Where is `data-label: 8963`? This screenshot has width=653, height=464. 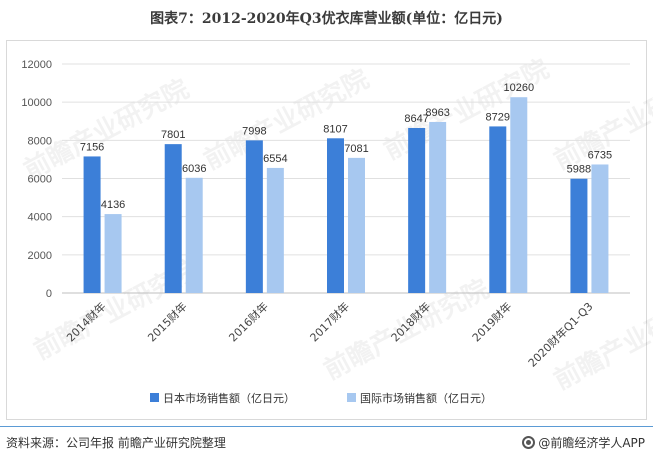 data-label: 8963 is located at coordinates (437, 113).